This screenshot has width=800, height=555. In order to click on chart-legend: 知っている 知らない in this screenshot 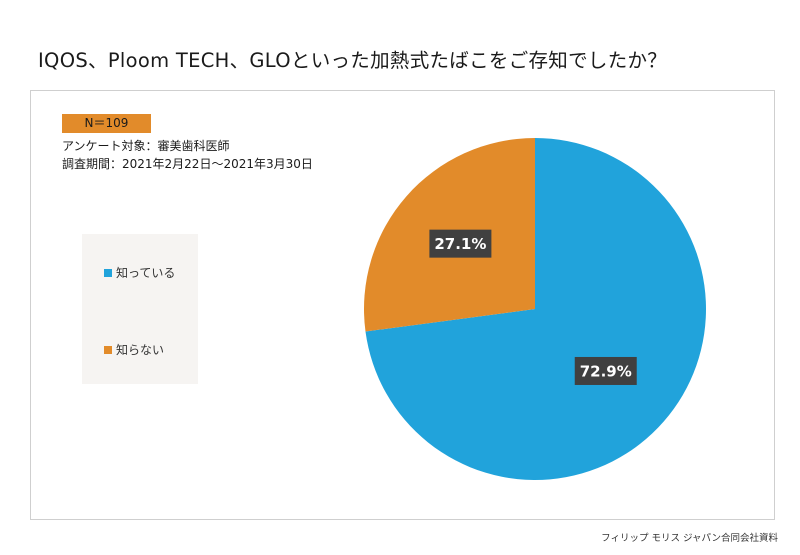, I will do `click(140, 309)`.